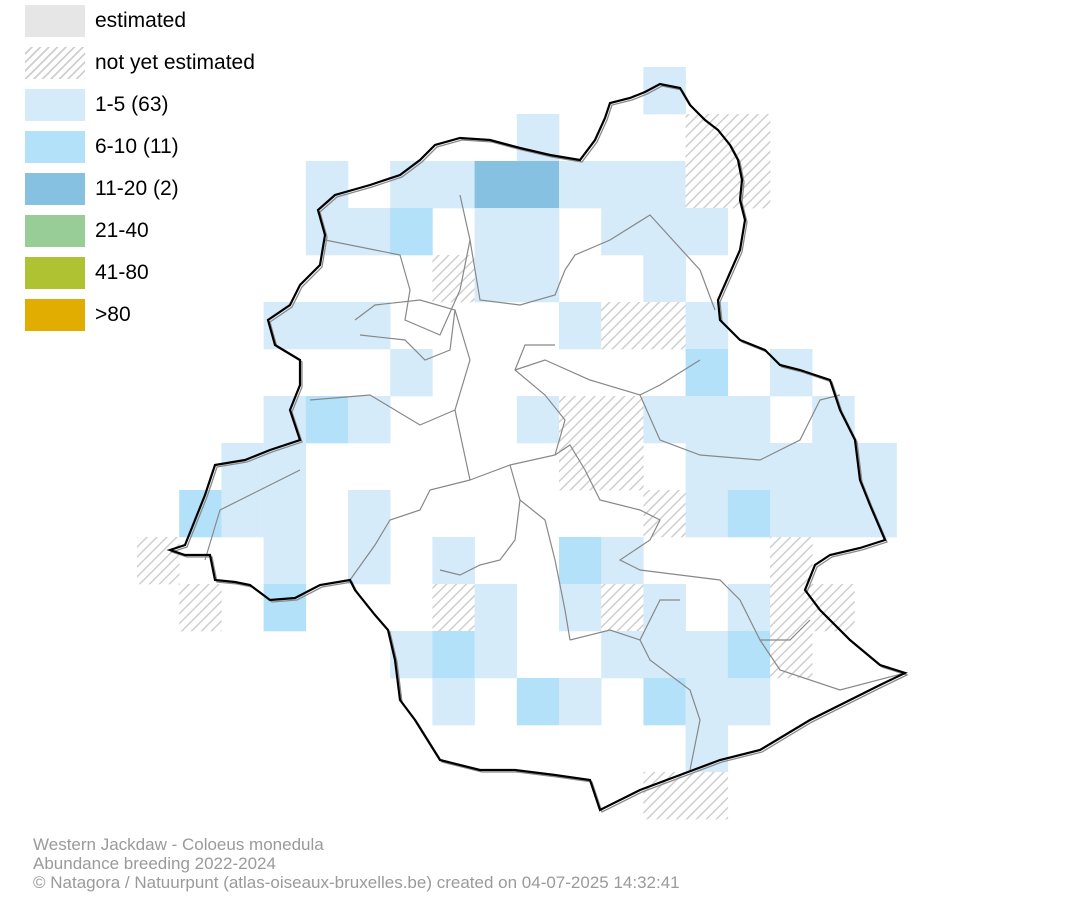 The image size is (1074, 900). What do you see at coordinates (175, 62) in the screenshot?
I see `legend-label: not yet estimated` at bounding box center [175, 62].